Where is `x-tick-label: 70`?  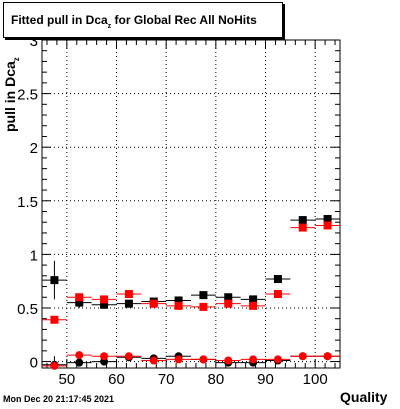
x-tick-label: 70 is located at coordinates (166, 379).